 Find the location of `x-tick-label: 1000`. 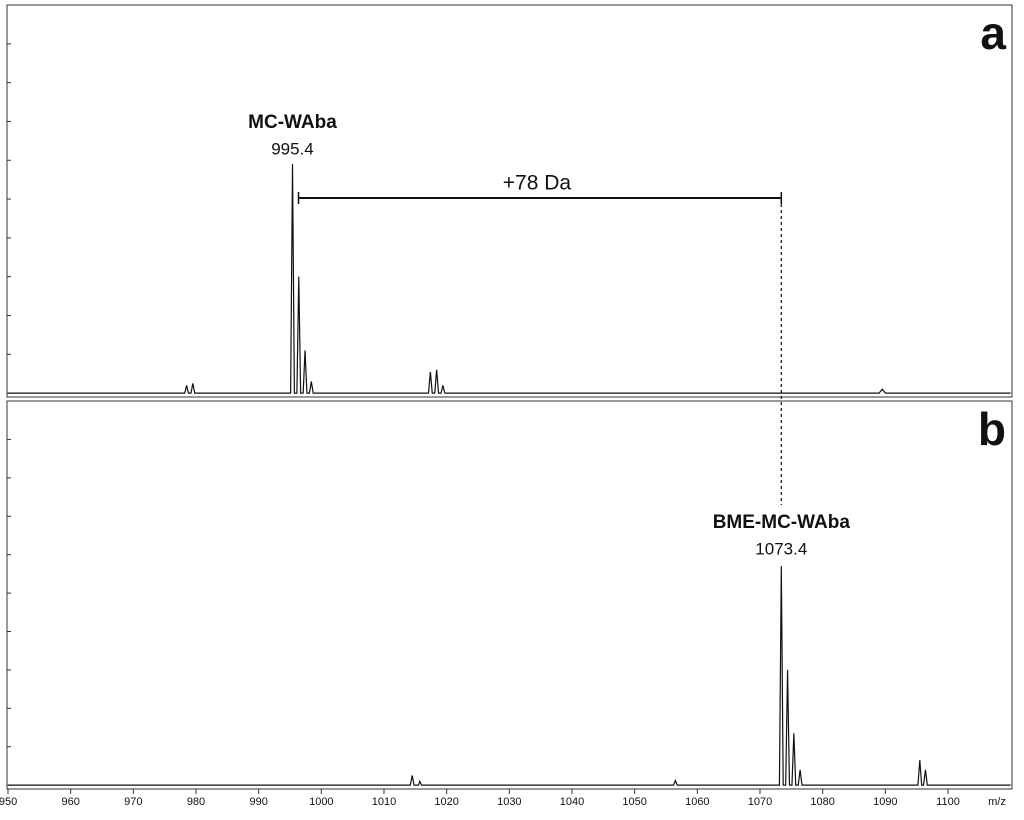

x-tick-label: 1000 is located at coordinates (321, 802).